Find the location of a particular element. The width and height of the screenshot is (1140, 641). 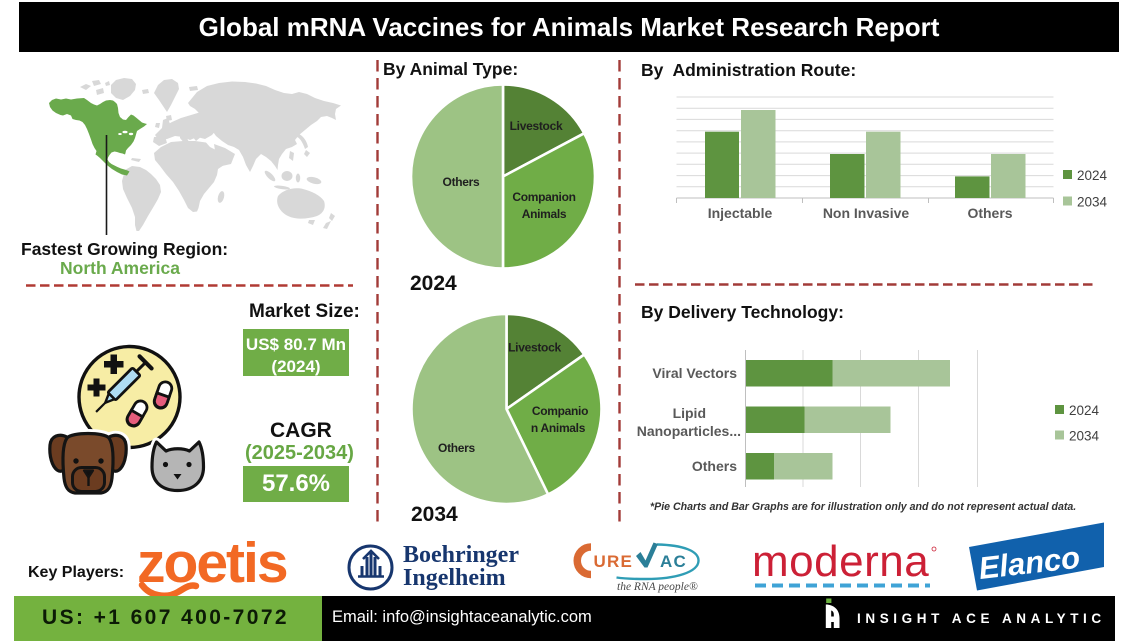

svg-text: Non Invasive is located at coordinates (866, 213).